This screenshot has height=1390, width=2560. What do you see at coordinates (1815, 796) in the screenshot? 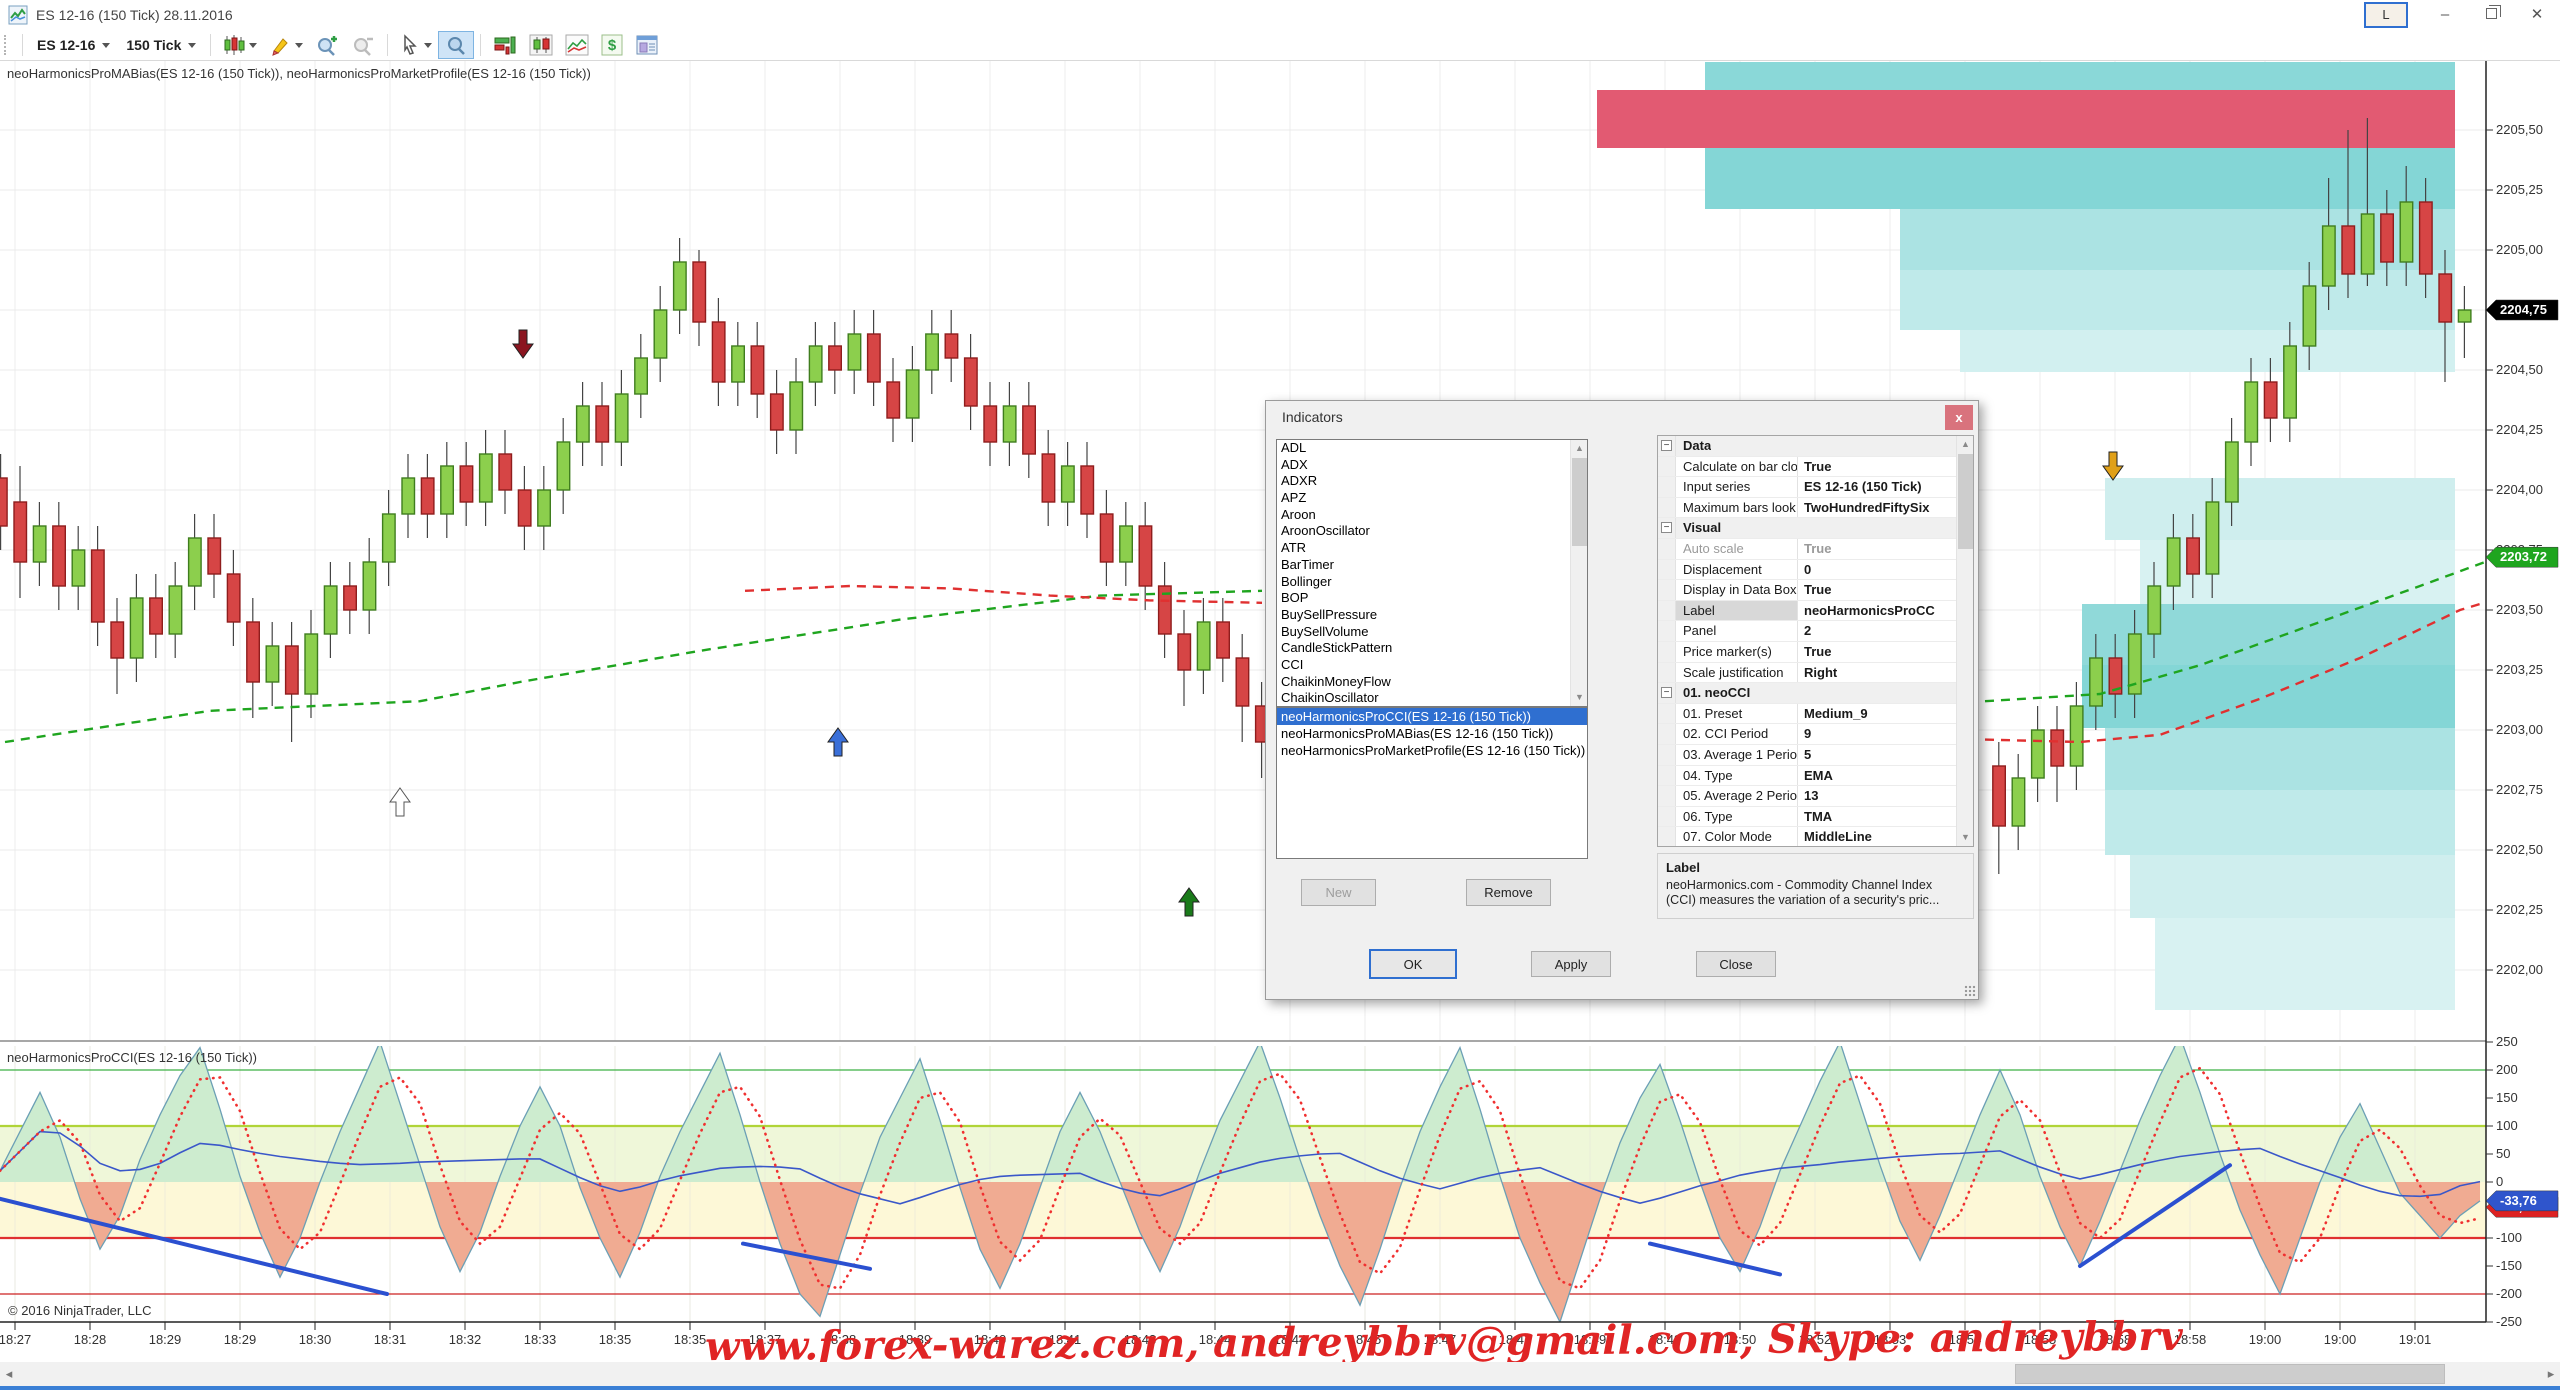
I see `property-row: 05. Average 2 Period 13` at bounding box center [1815, 796].